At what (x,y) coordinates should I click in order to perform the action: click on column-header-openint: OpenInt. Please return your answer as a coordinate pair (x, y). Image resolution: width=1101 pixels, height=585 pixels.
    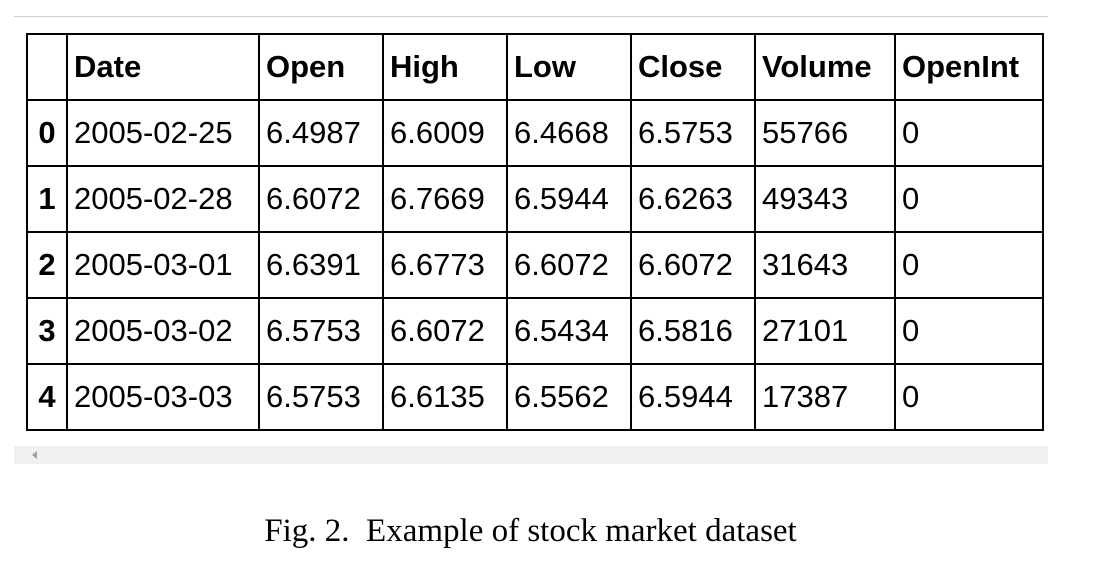
    Looking at the image, I should click on (969, 67).